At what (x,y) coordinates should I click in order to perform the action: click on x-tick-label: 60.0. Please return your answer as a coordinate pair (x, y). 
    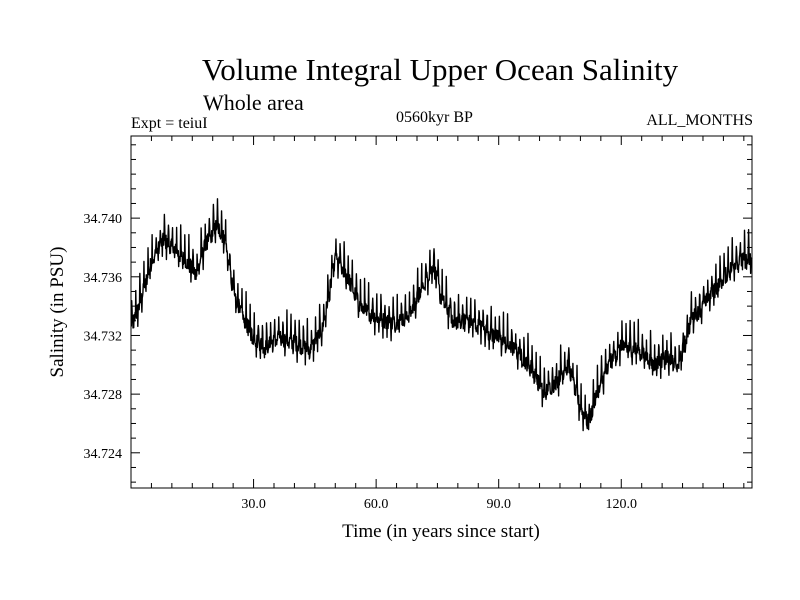
    Looking at the image, I should click on (376, 504).